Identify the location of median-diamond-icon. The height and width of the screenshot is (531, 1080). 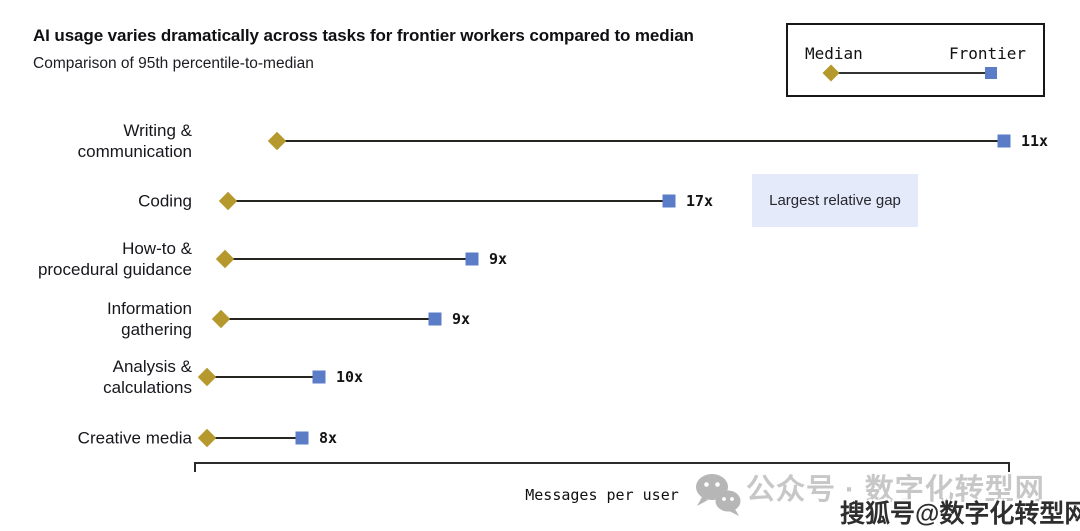
(831, 73).